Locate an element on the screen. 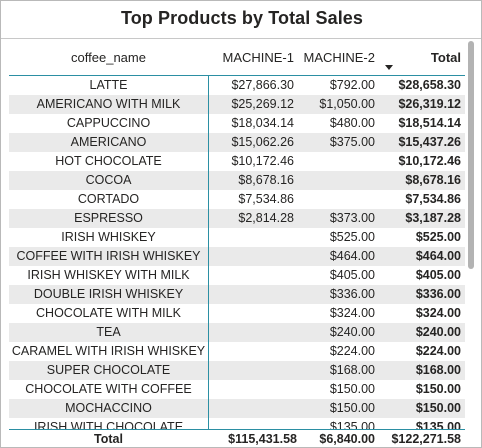 This screenshot has width=482, height=448. cell-total: $464.00 is located at coordinates (438, 256).